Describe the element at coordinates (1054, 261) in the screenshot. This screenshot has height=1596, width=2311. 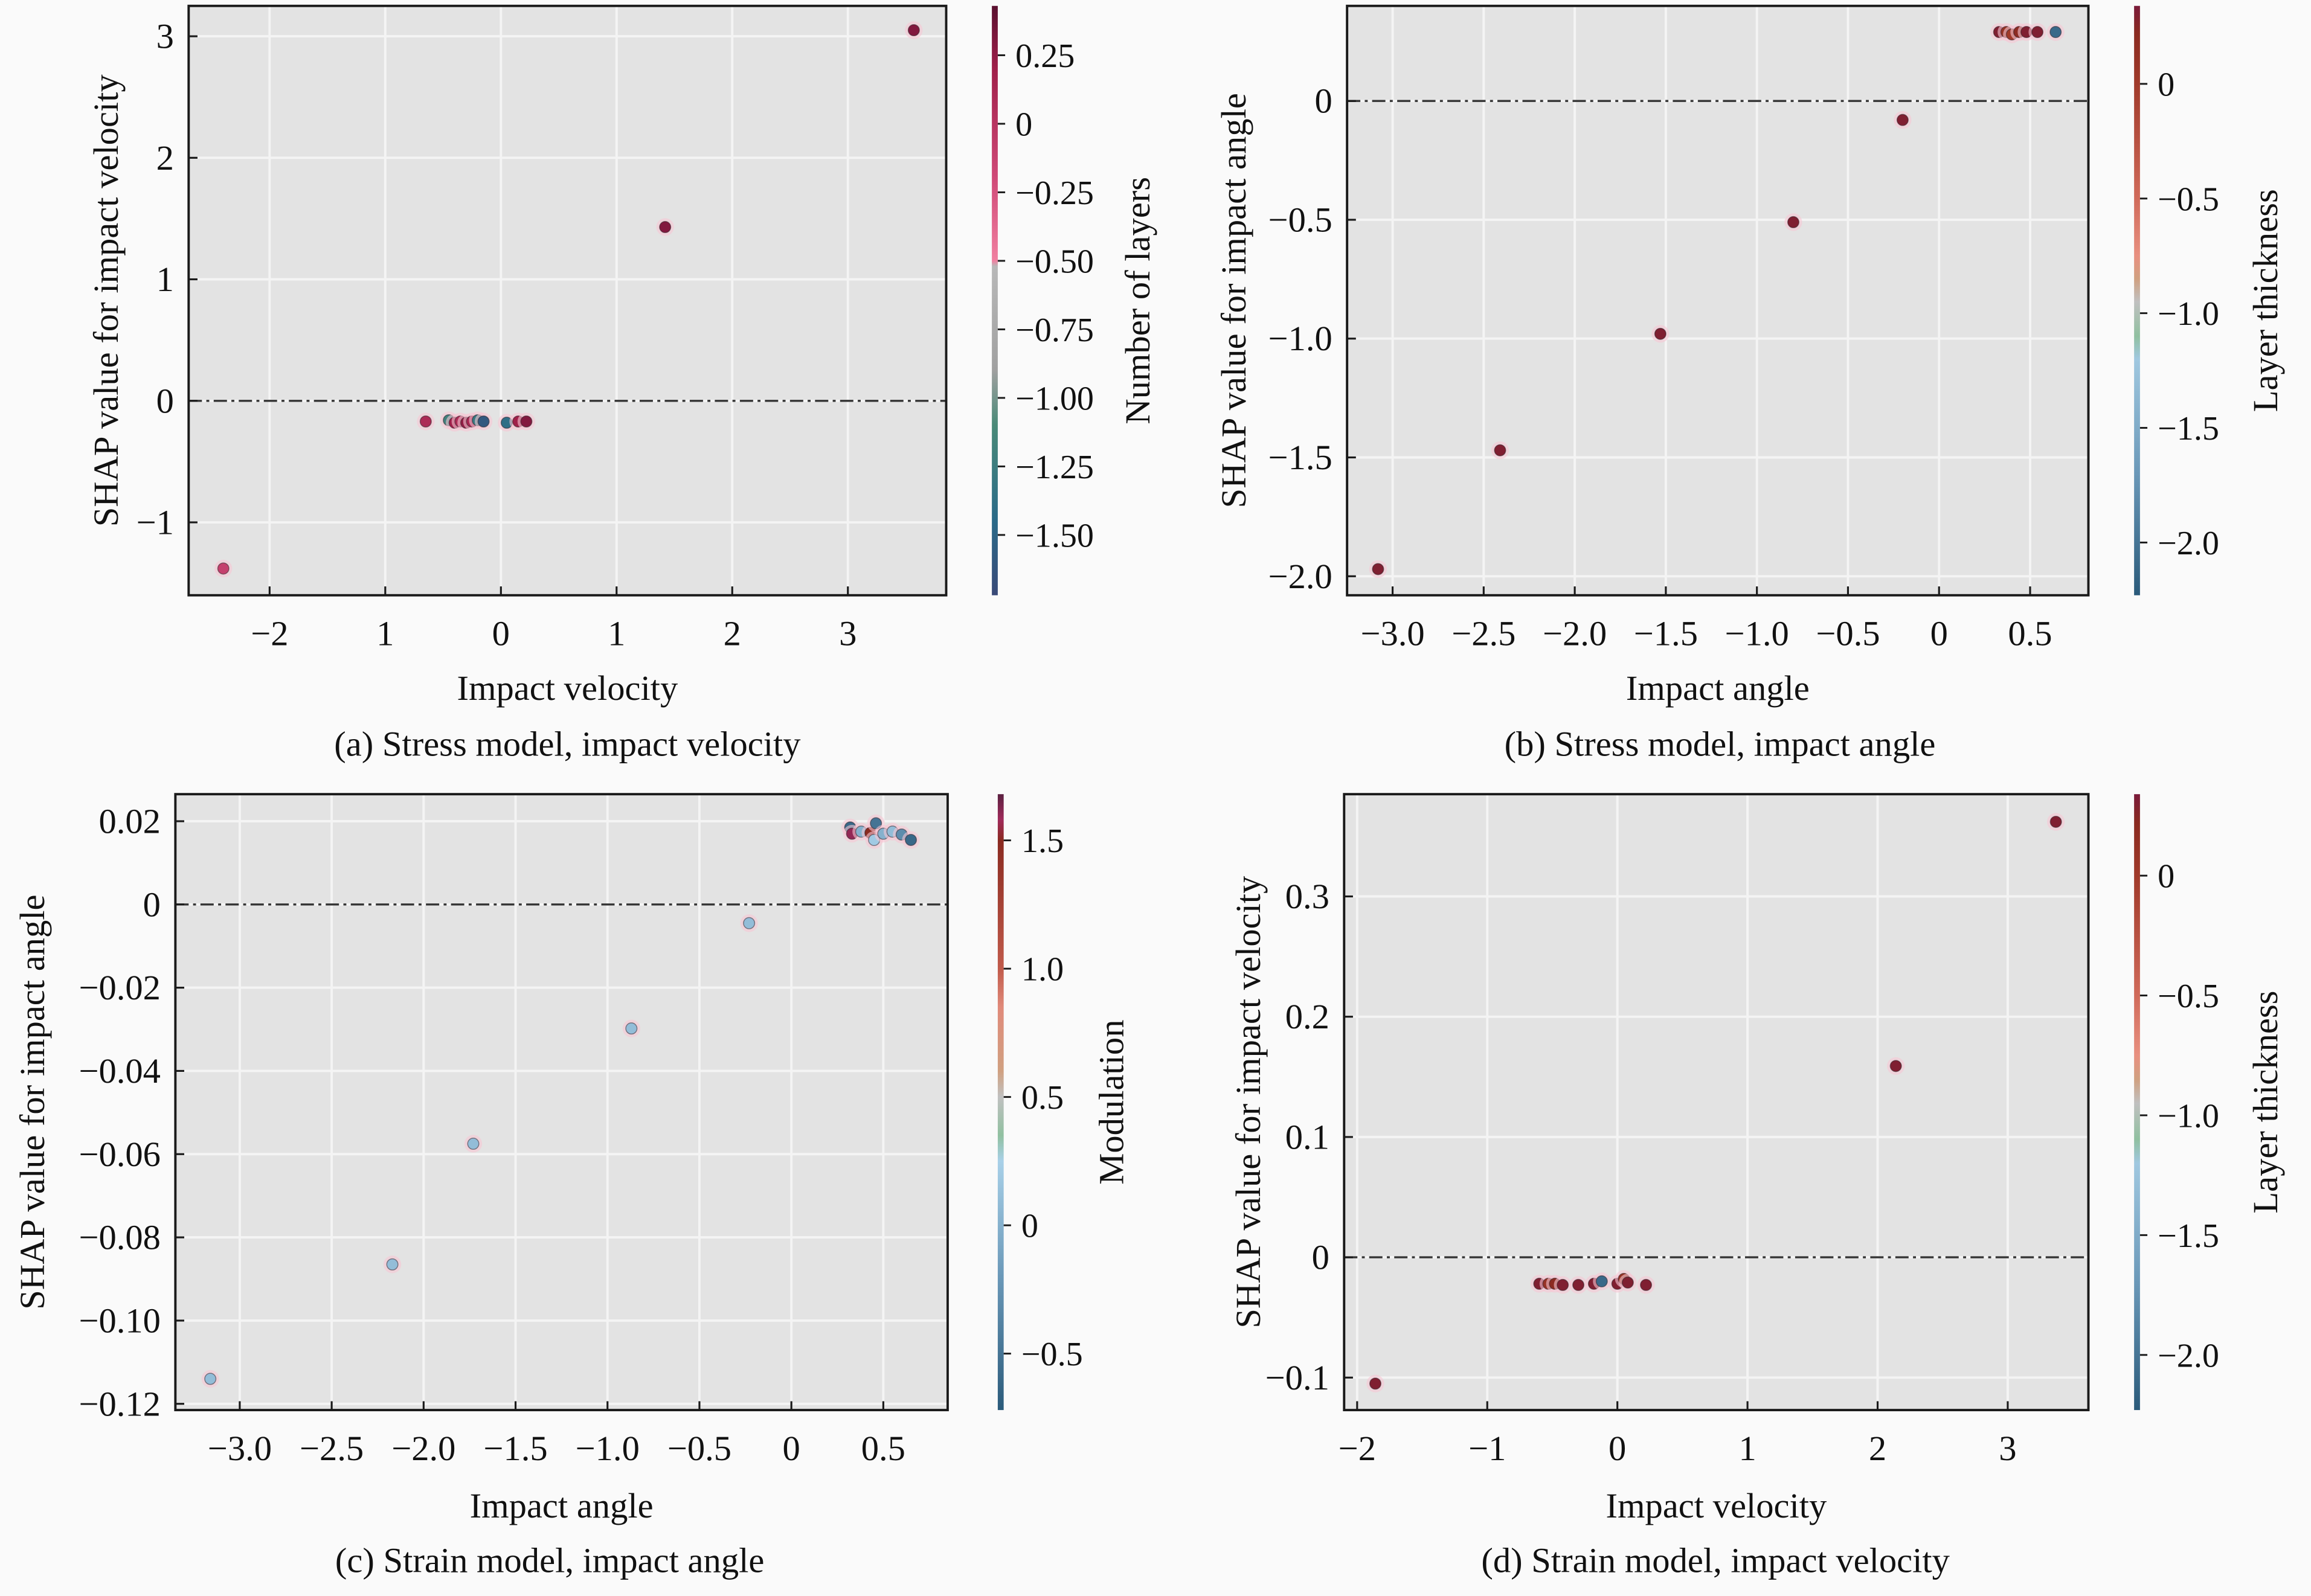
I see `colorbar-tick-label: −0.50` at that location.